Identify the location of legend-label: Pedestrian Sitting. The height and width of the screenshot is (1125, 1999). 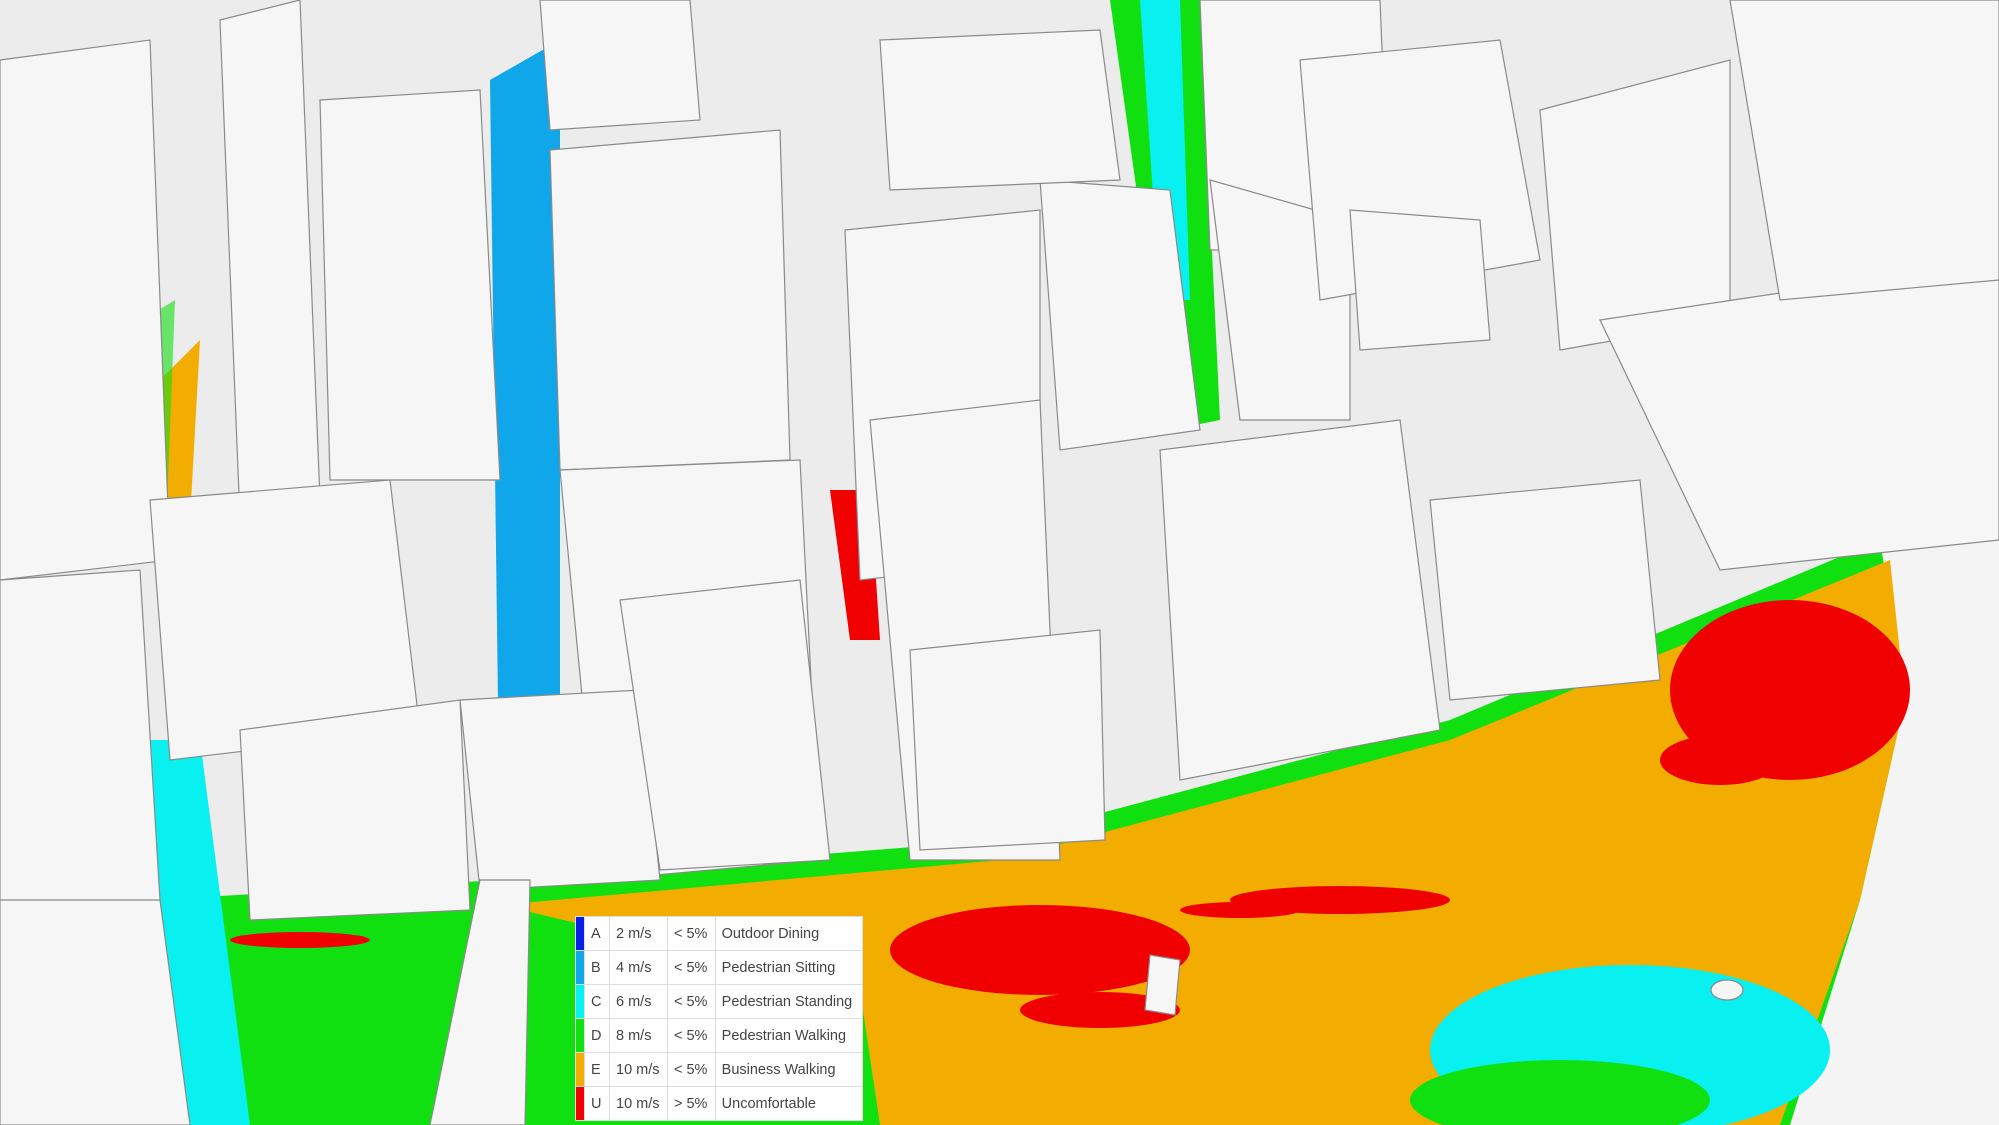
(789, 967).